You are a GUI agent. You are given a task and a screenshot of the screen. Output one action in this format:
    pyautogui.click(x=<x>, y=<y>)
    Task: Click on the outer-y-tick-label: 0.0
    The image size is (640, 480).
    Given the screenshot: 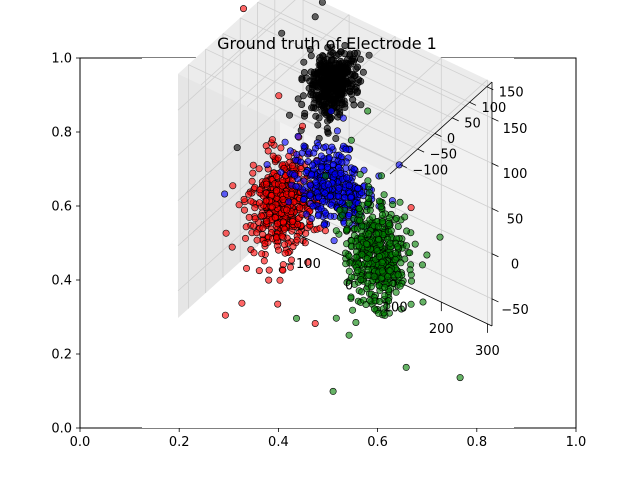 What is the action you would take?
    pyautogui.click(x=61, y=429)
    